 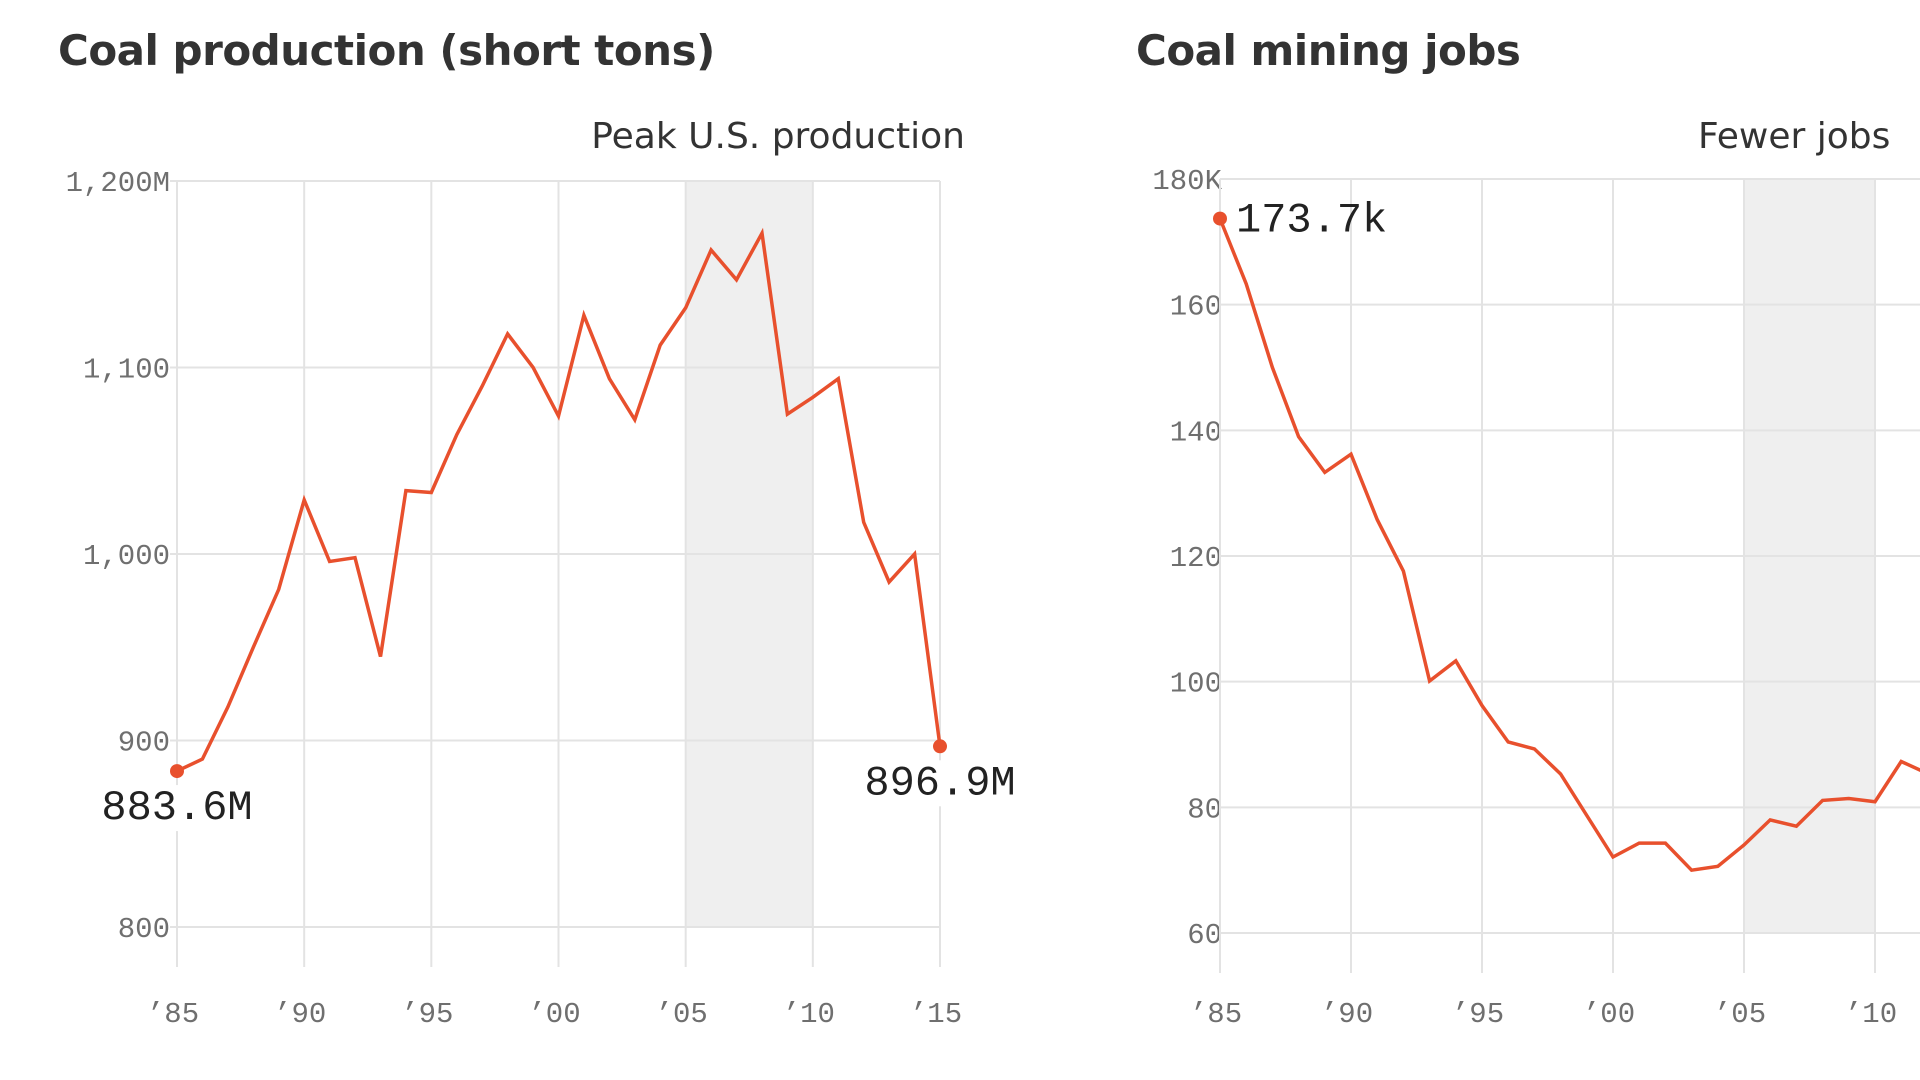 I want to click on end-value-label: 883.6M, so click(x=176, y=808).